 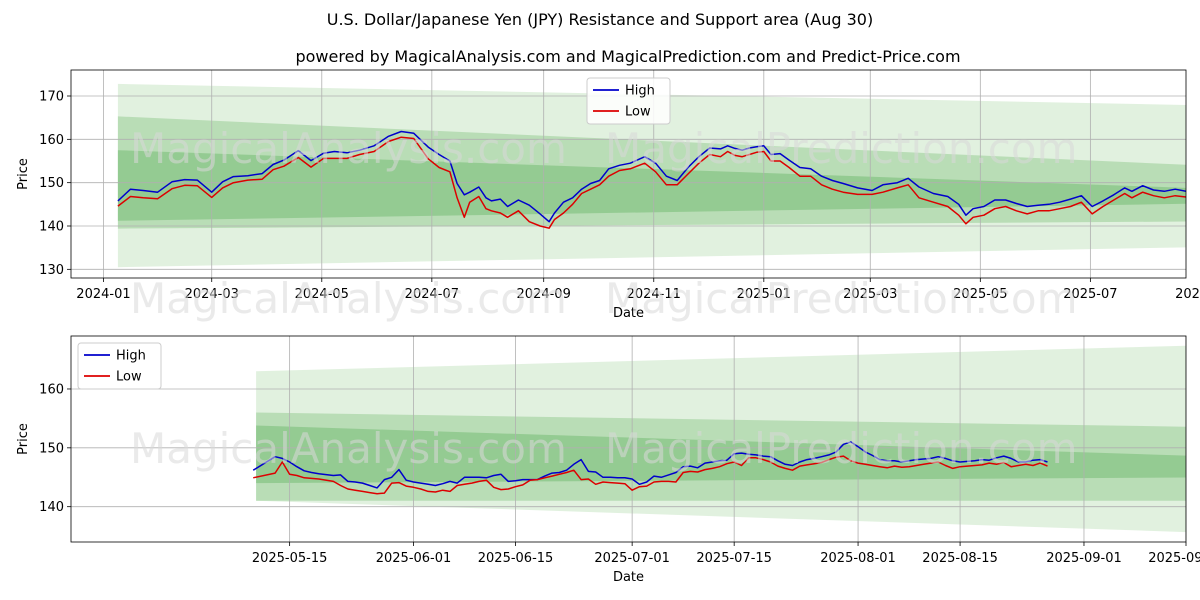 What do you see at coordinates (348, 448) in the screenshot?
I see `watermark-analysis-bottom: MagicalAnalysis.com` at bounding box center [348, 448].